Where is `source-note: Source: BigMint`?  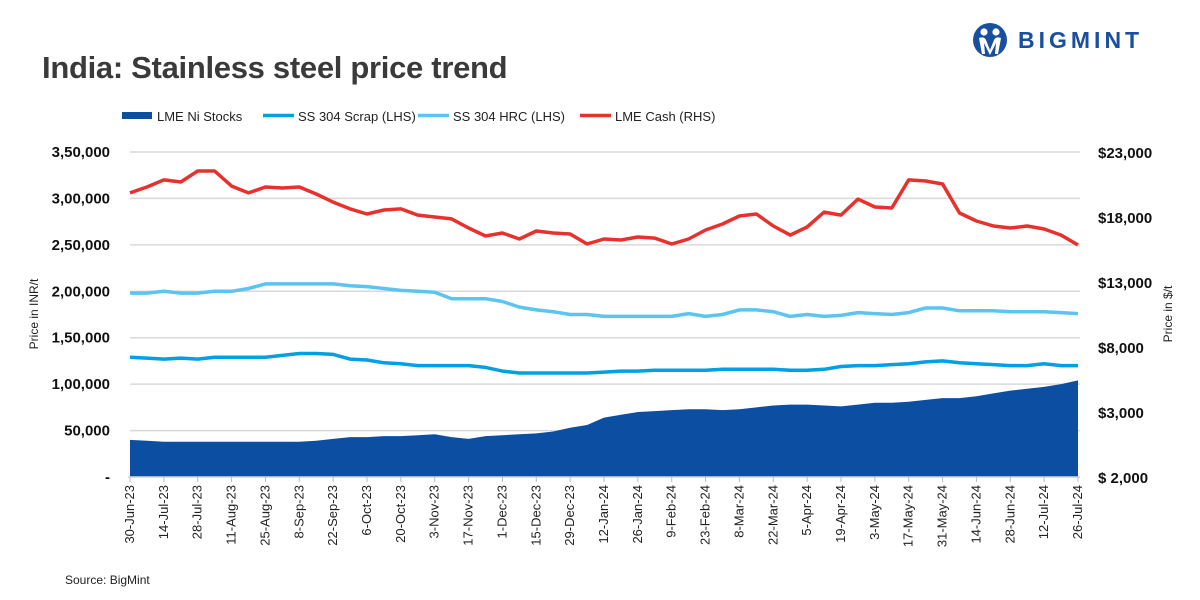
source-note: Source: BigMint is located at coordinates (107, 580).